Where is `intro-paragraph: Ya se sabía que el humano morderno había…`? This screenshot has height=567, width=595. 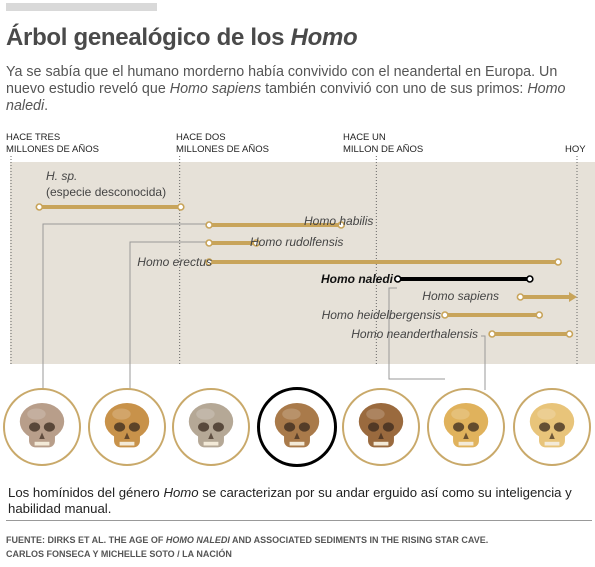
intro-paragraph: Ya se sabía que el humano morderno había… is located at coordinates (286, 89).